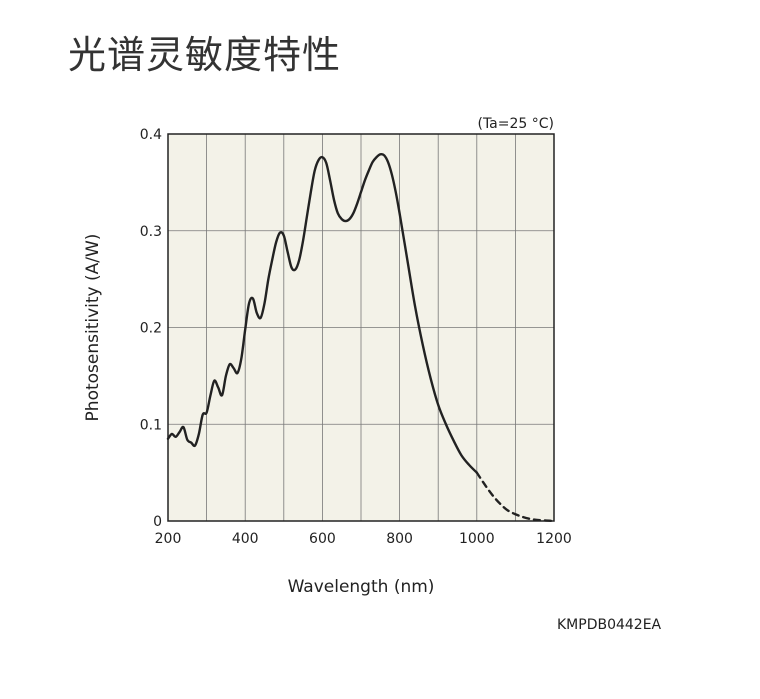 The height and width of the screenshot is (699, 760). I want to click on x-tick-label: 800, so click(399, 539).